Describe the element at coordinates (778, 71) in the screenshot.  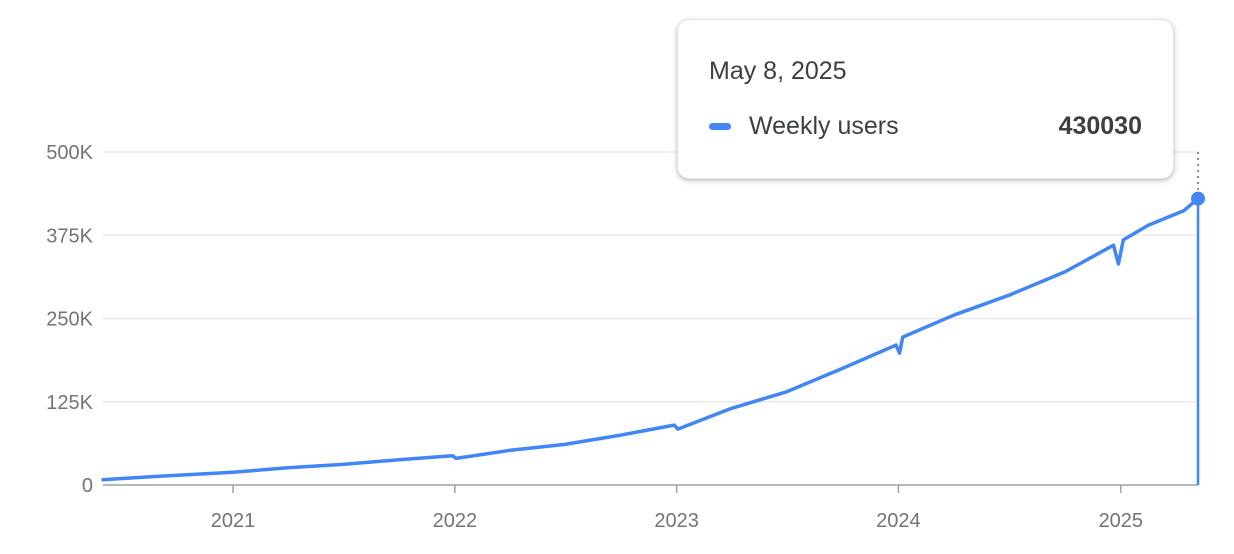
I see `tooltip-date: May 8, 2025` at that location.